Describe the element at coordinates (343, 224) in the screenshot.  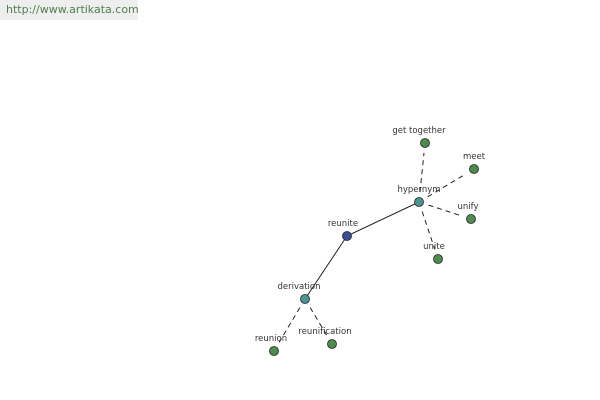
I see `node-label: reunite` at that location.